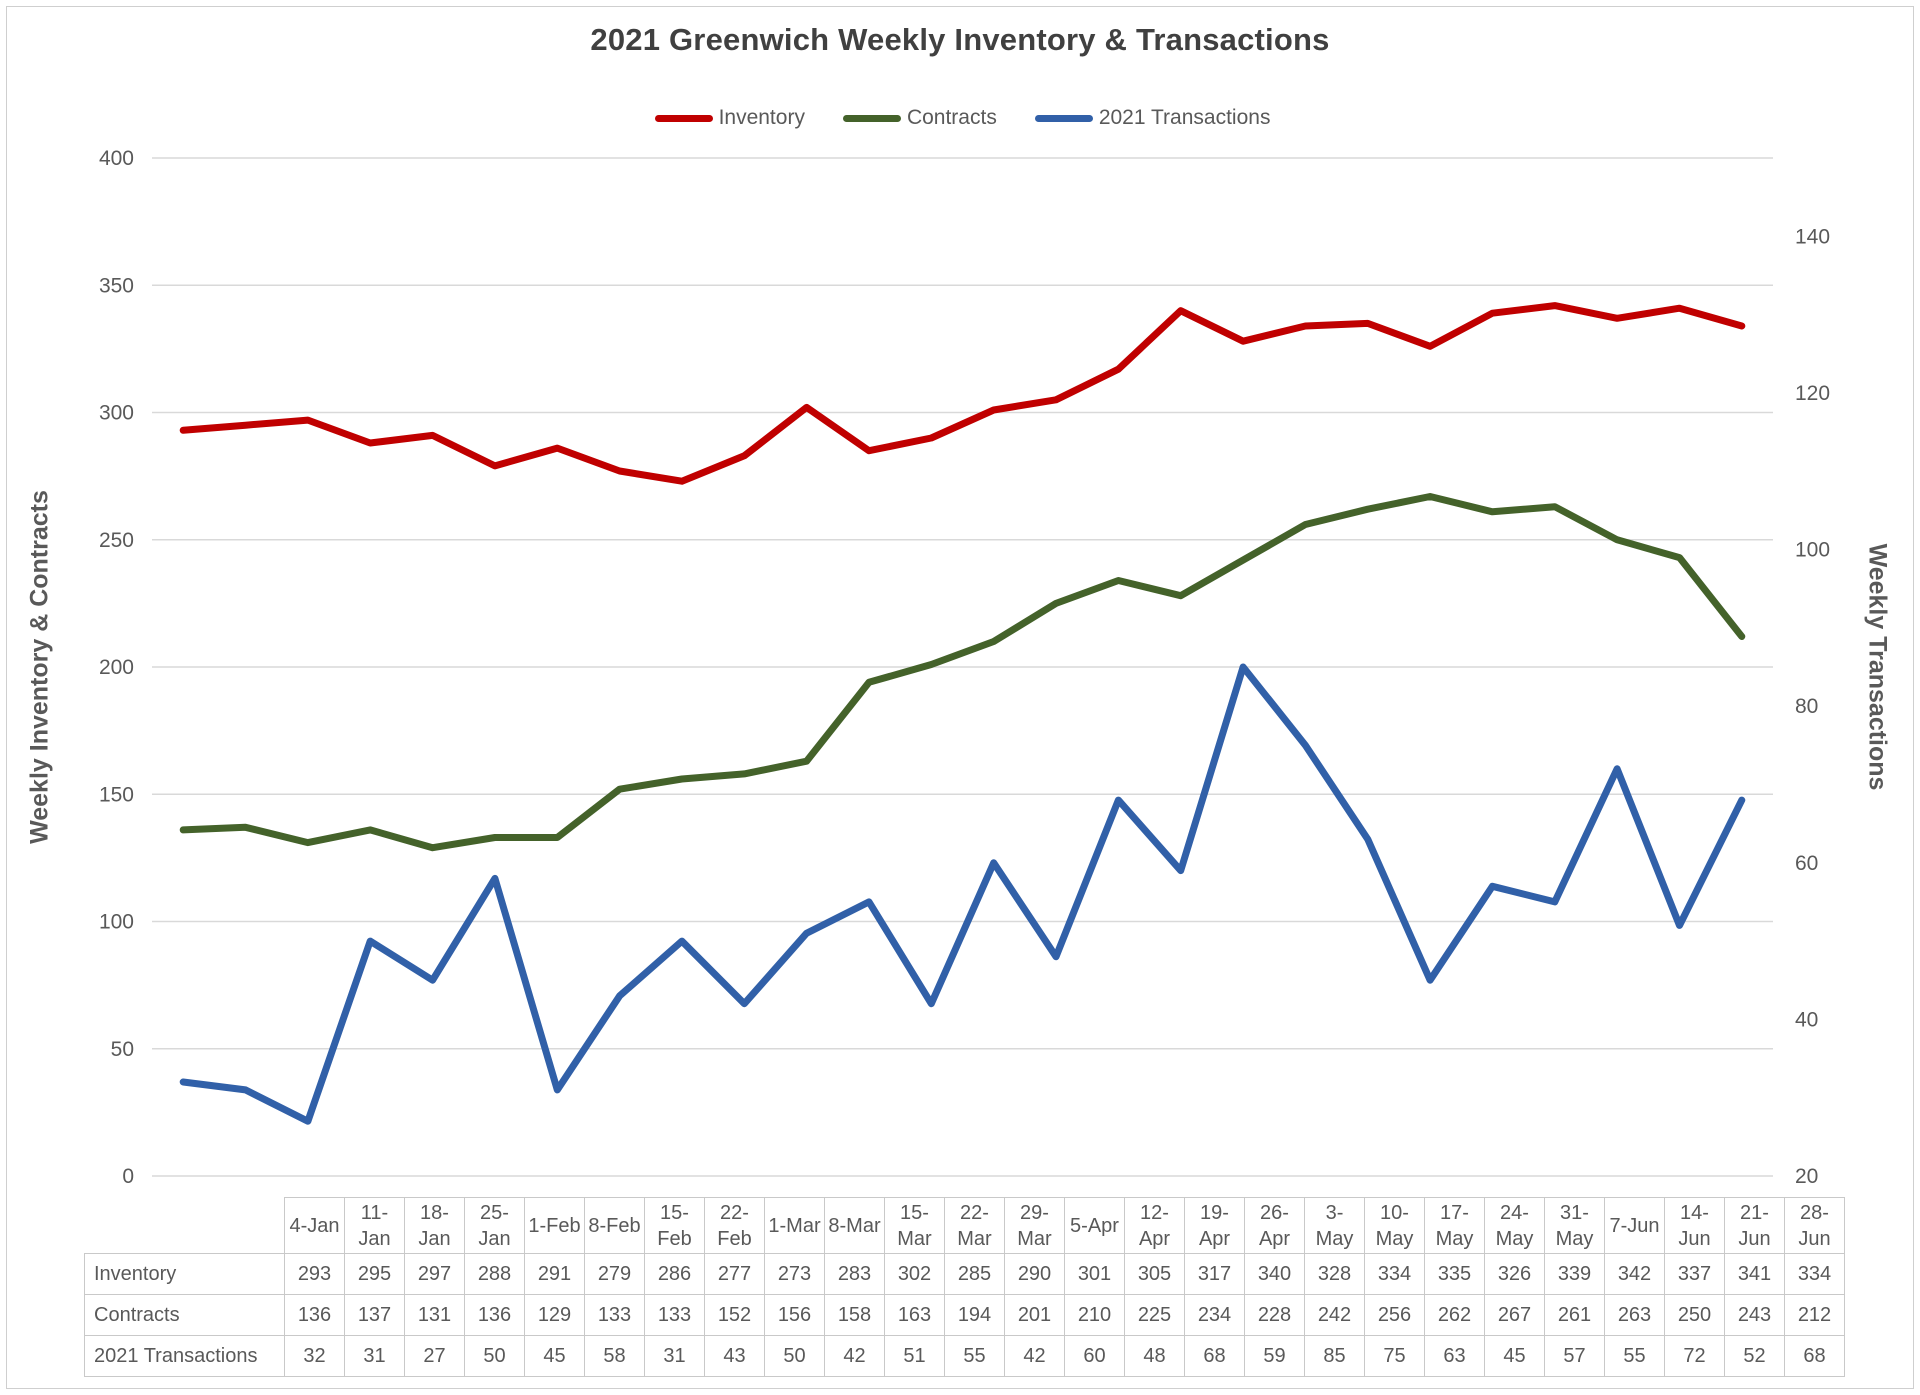 The image size is (1920, 1395). What do you see at coordinates (1334, 1274) in the screenshot?
I see `table-cell: 328` at bounding box center [1334, 1274].